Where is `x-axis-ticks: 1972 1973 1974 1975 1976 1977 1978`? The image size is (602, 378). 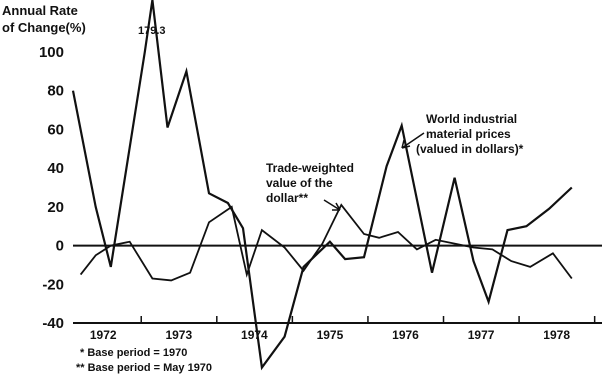
x-axis-ticks: 1972 1973 1974 1975 1976 1977 1978 is located at coordinates (343, 329).